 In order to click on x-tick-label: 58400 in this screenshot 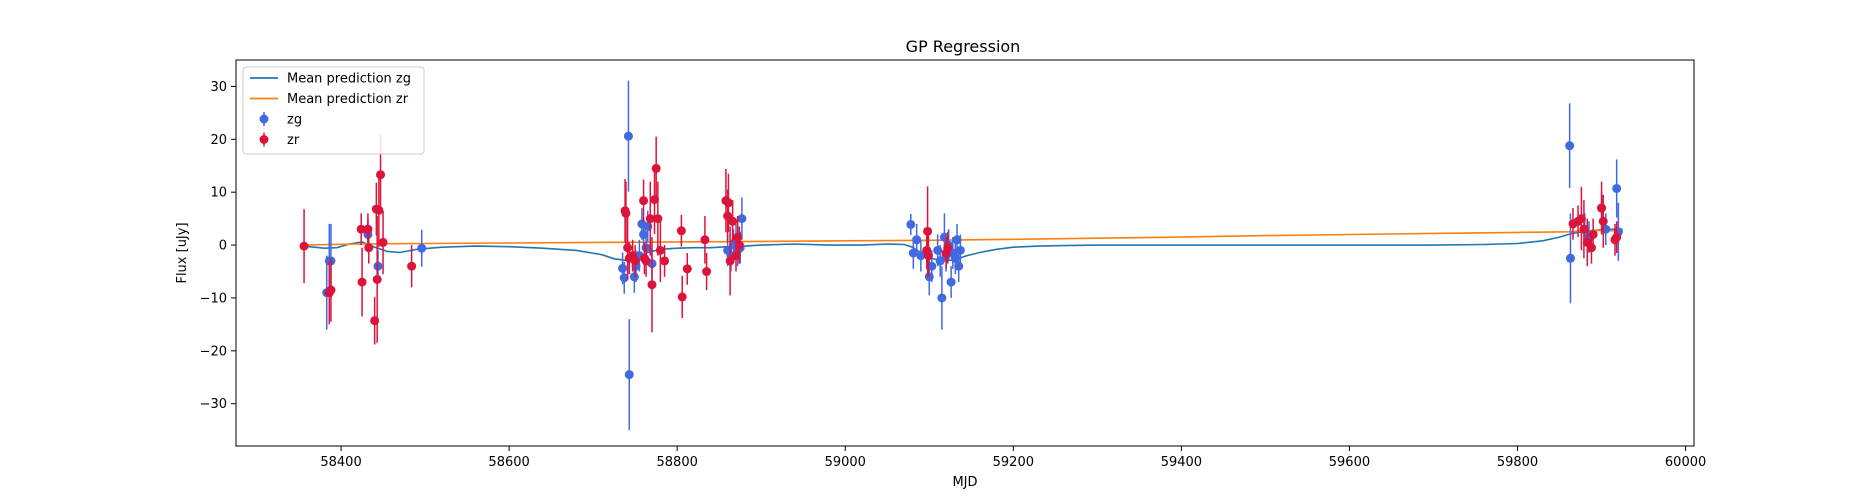, I will do `click(340, 462)`.